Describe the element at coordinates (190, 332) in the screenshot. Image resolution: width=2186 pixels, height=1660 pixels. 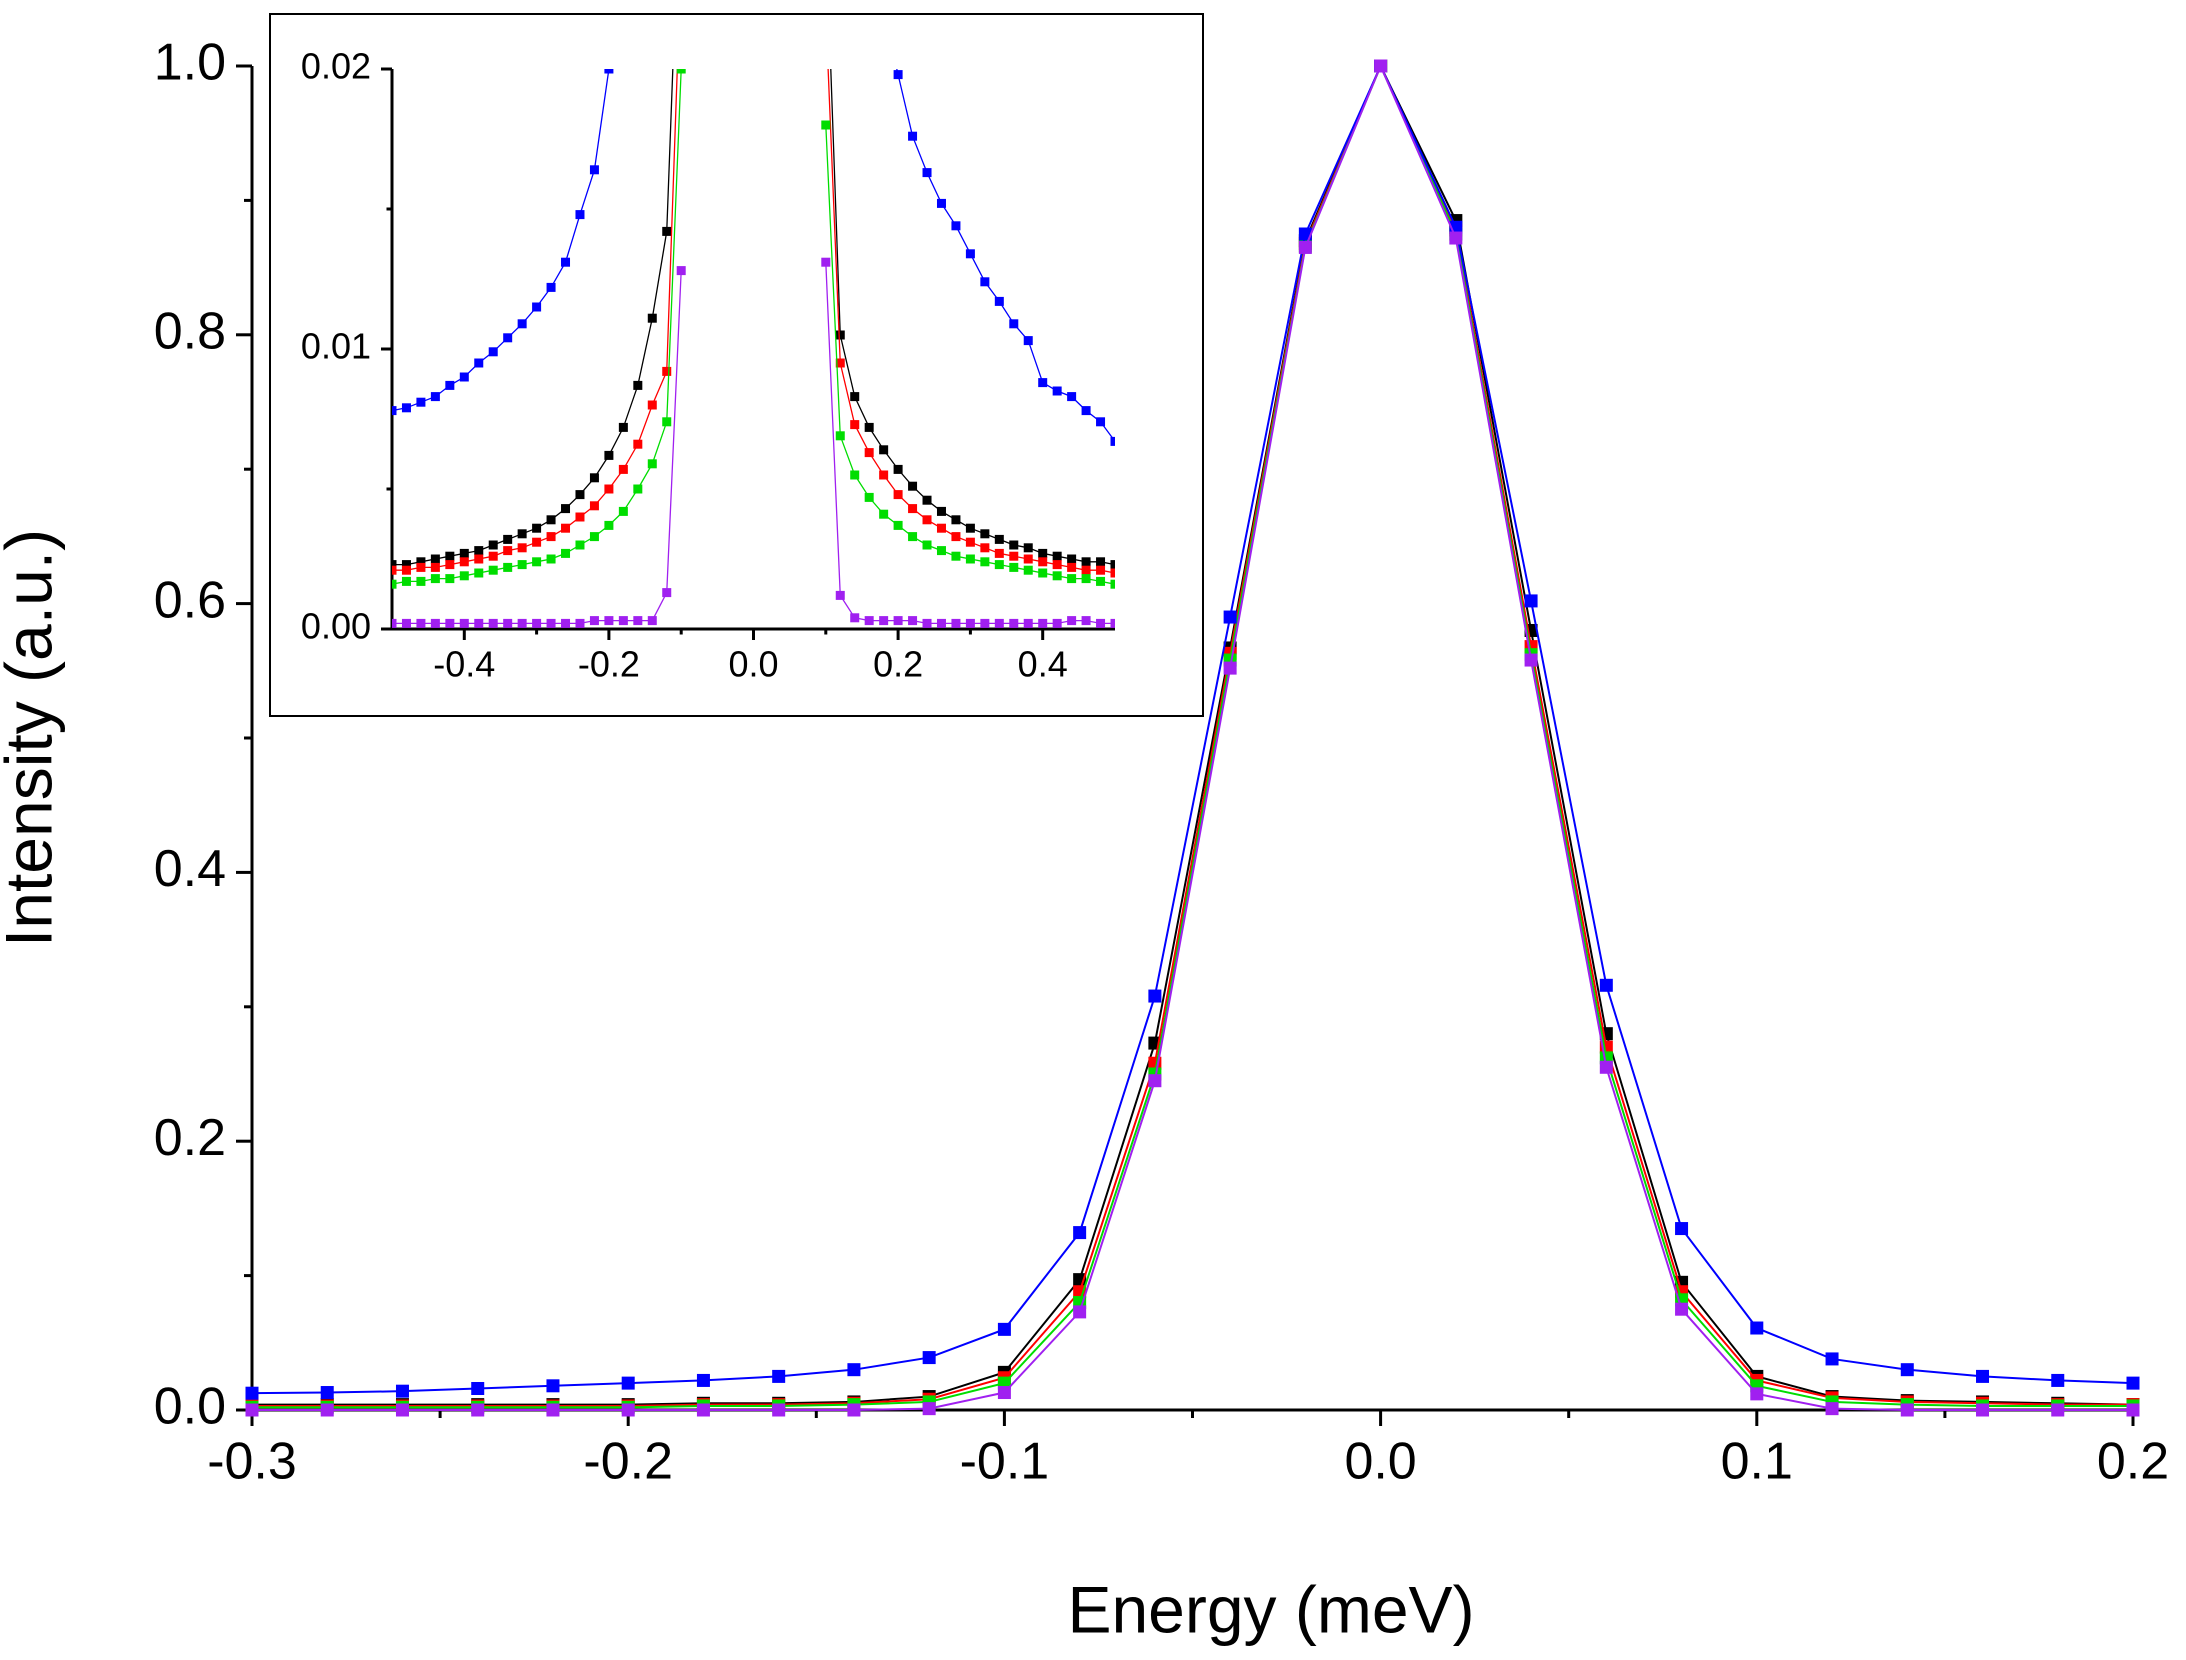
I see `y-tick-label: 0.8` at that location.